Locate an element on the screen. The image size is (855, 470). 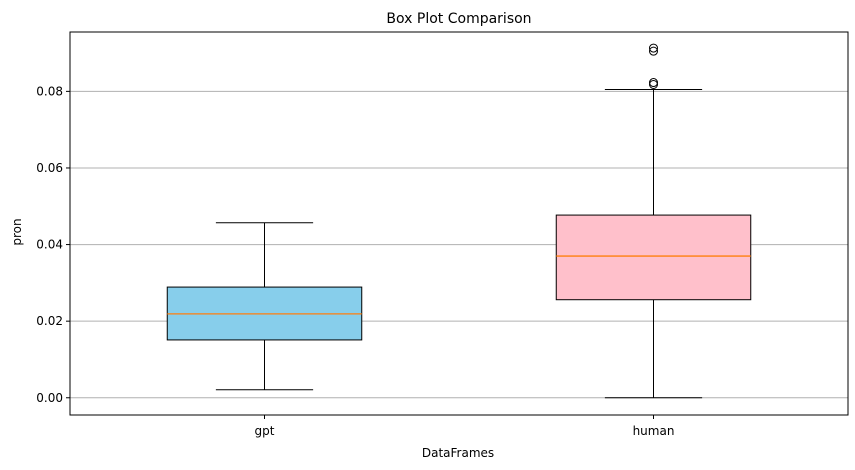
x-axis-label: DataFrames is located at coordinates (458, 453).